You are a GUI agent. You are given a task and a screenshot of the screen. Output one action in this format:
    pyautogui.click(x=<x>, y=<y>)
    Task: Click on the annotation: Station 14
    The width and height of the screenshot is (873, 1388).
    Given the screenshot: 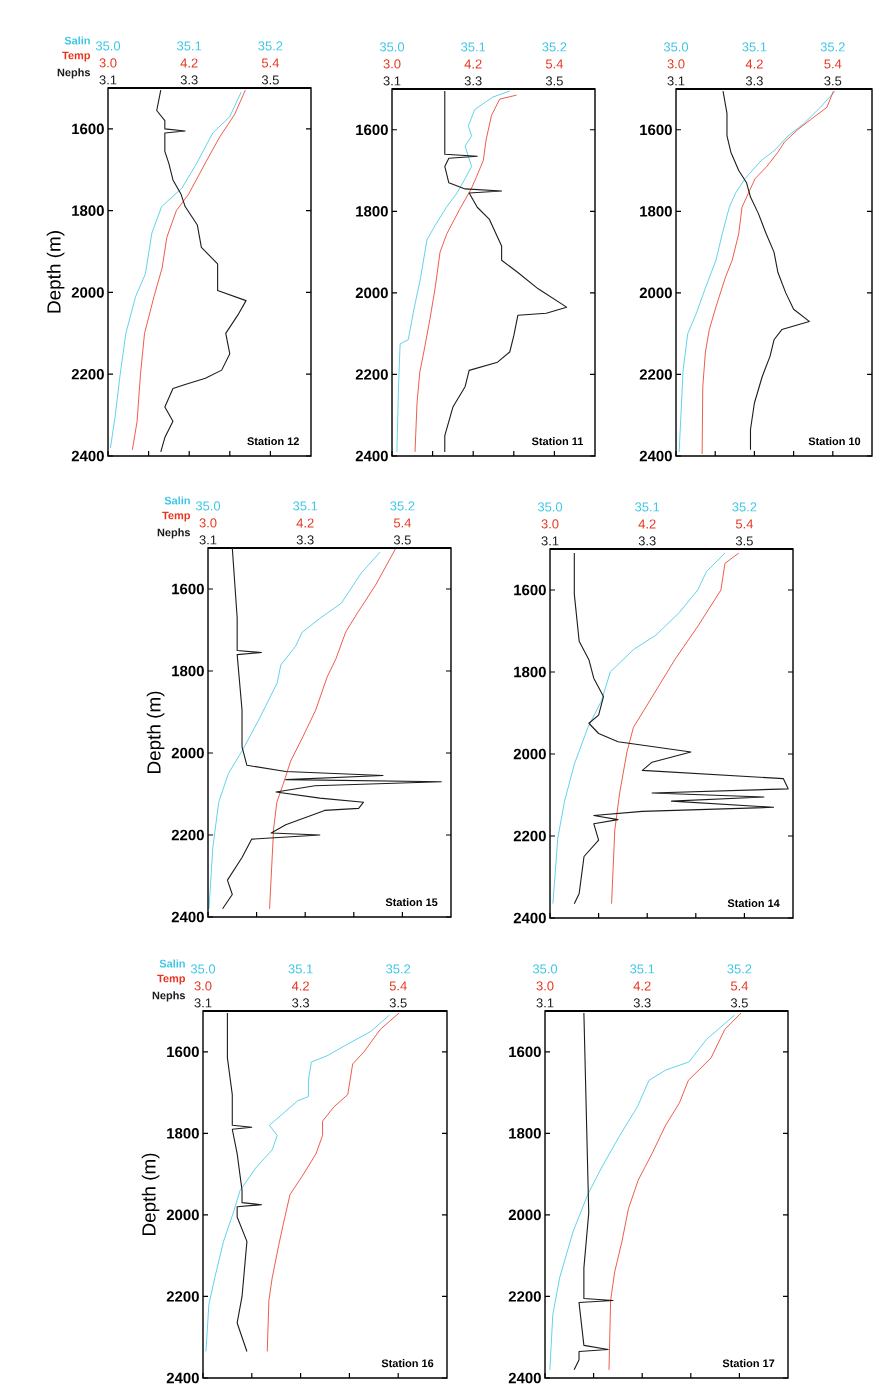 What is the action you would take?
    pyautogui.click(x=753, y=903)
    